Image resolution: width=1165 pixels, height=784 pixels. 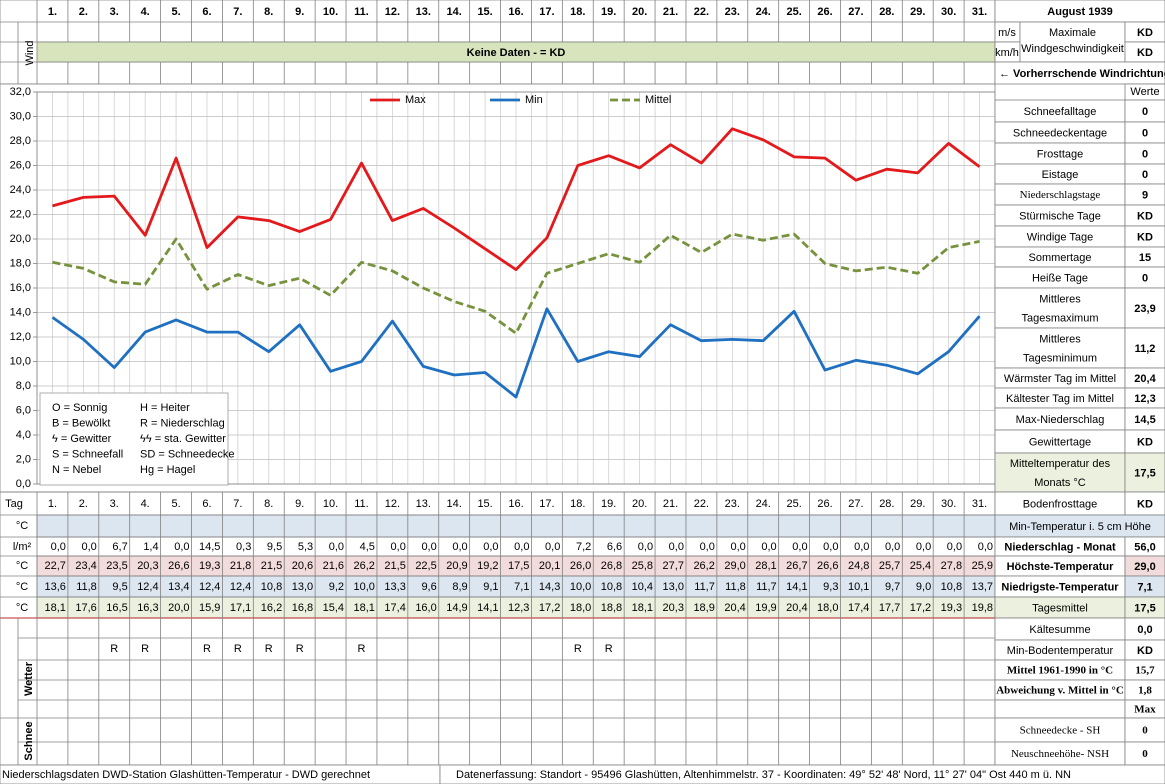 What do you see at coordinates (361, 504) in the screenshot?
I see `day-header: 11.` at bounding box center [361, 504].